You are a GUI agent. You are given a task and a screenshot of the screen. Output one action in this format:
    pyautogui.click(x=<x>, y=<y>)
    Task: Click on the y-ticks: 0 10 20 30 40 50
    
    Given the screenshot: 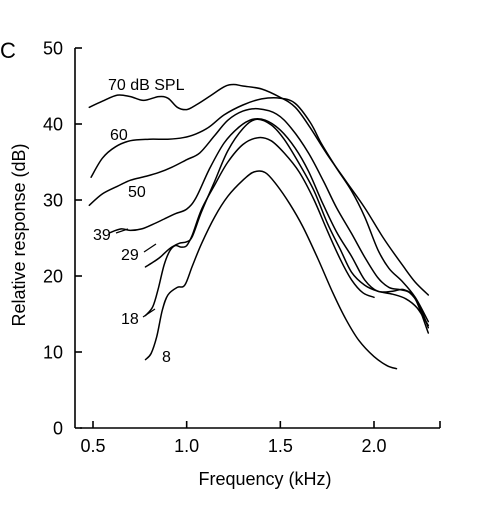 What is the action you would take?
    pyautogui.click(x=62, y=239)
    